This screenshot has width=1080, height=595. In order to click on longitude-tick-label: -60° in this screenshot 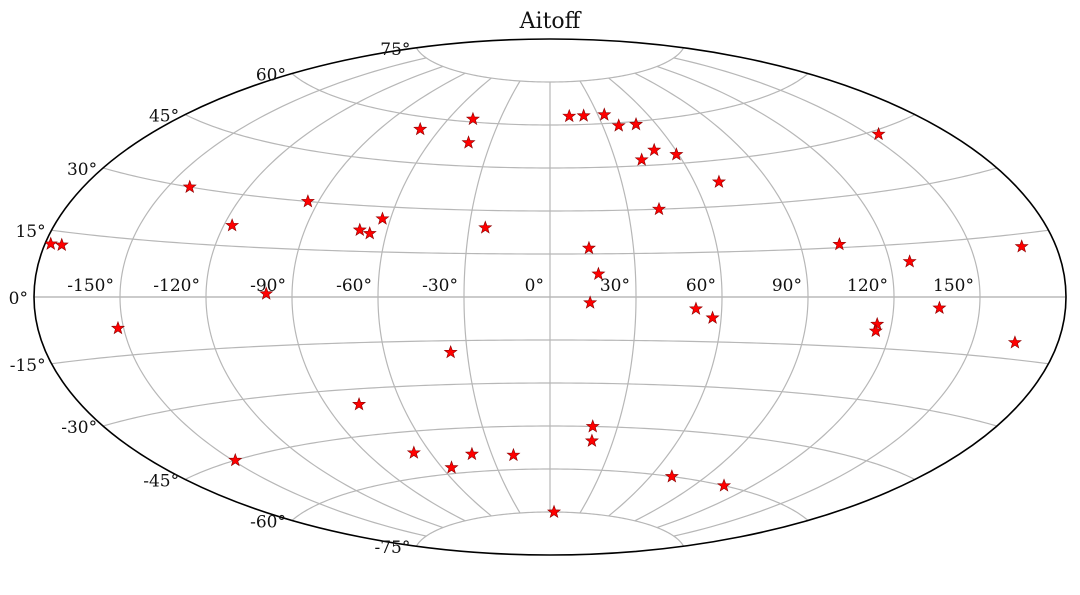, I will do `click(354, 286)`.